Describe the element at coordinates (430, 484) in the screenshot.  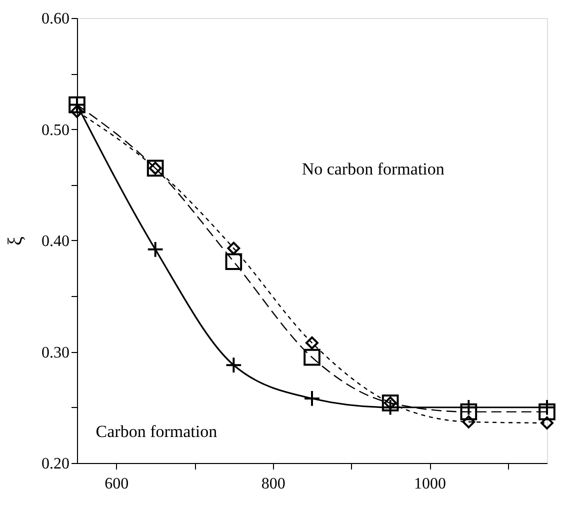
I see `x-tick-label: 1000` at that location.